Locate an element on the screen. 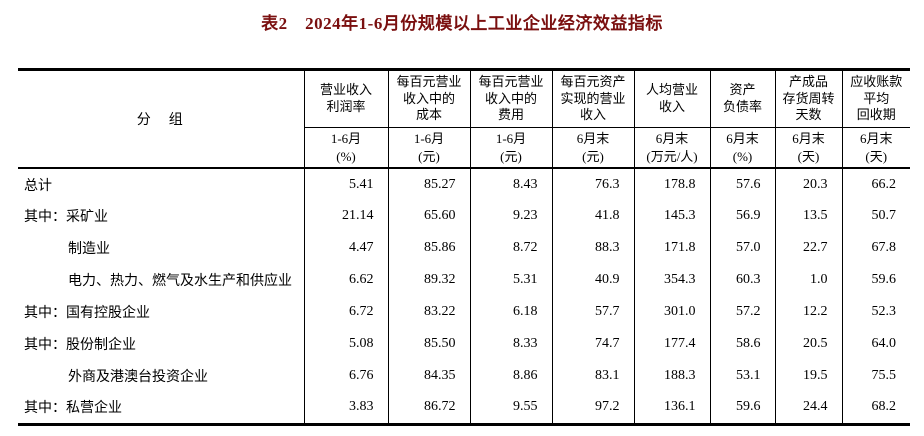  cell-value: 88.3 is located at coordinates (592, 248).